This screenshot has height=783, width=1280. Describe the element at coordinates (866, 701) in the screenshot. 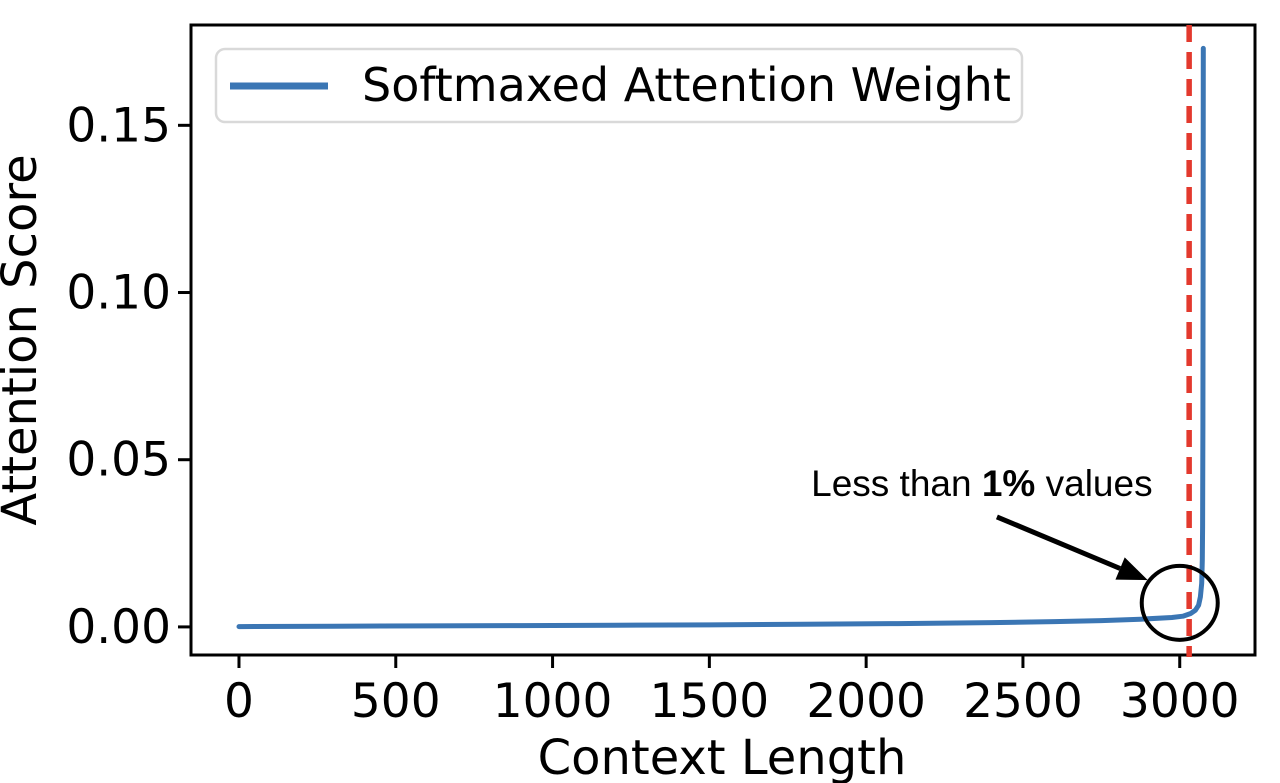

I see `x-tick-label: 2000` at that location.